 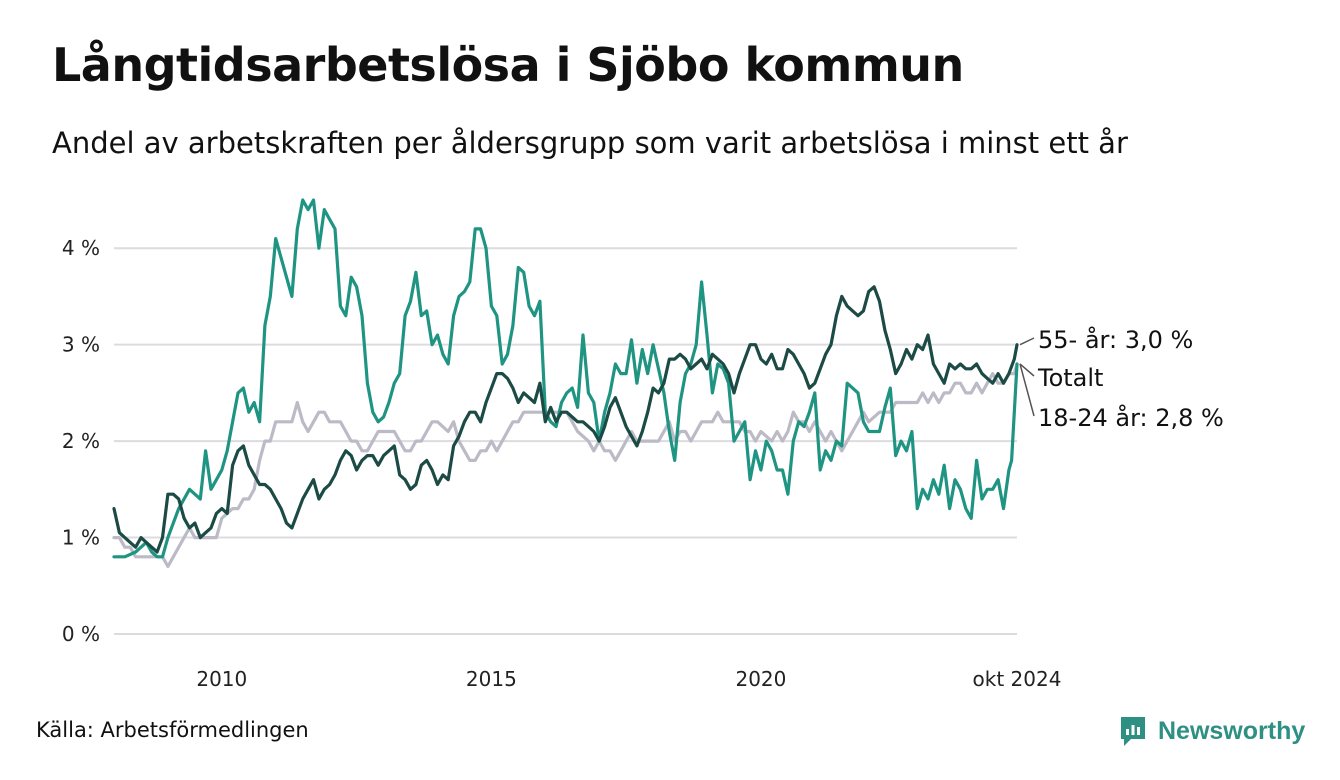 What do you see at coordinates (1070, 378) in the screenshot?
I see `series-end-label: Totalt` at bounding box center [1070, 378].